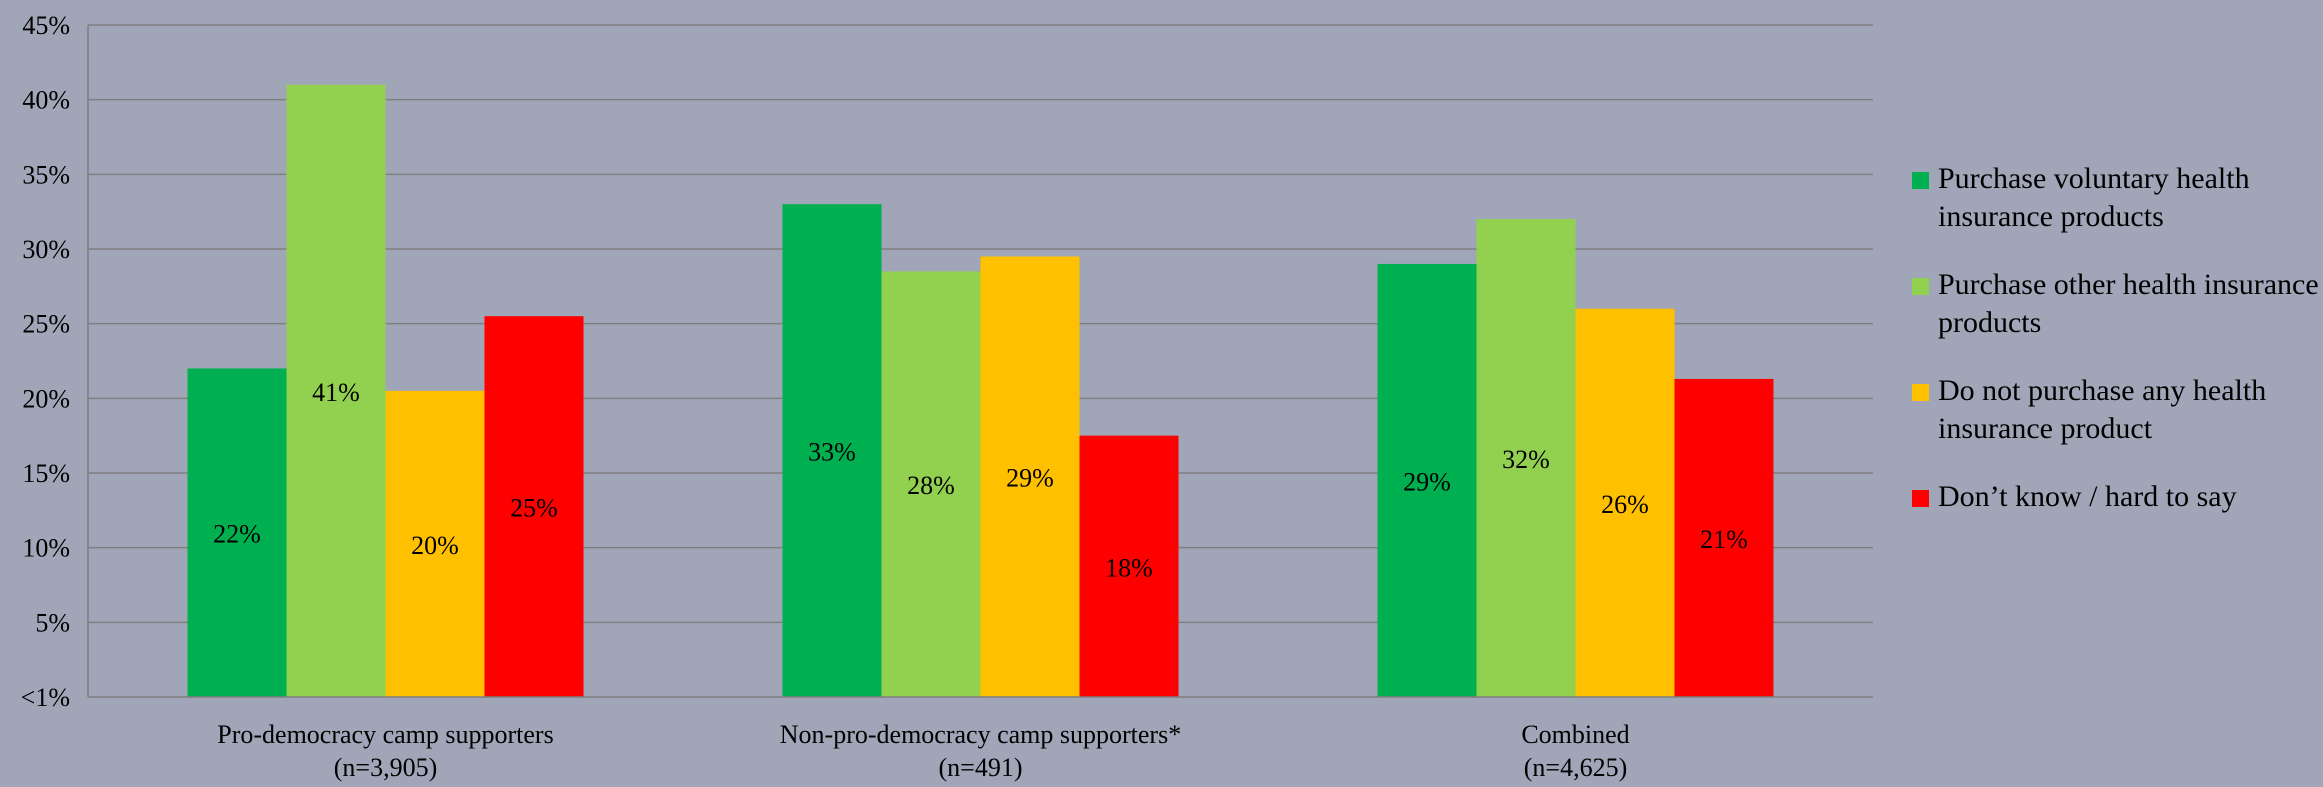 Image resolution: width=2323 pixels, height=787 pixels. I want to click on data-label: 32%, so click(1526, 459).